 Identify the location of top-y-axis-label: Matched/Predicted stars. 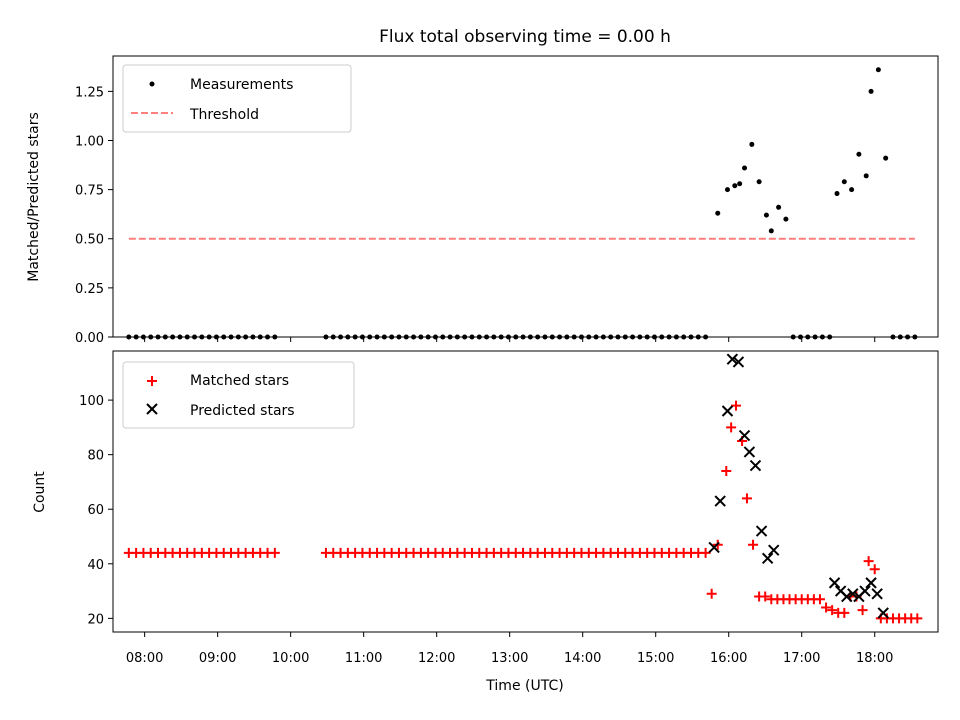
(34, 197).